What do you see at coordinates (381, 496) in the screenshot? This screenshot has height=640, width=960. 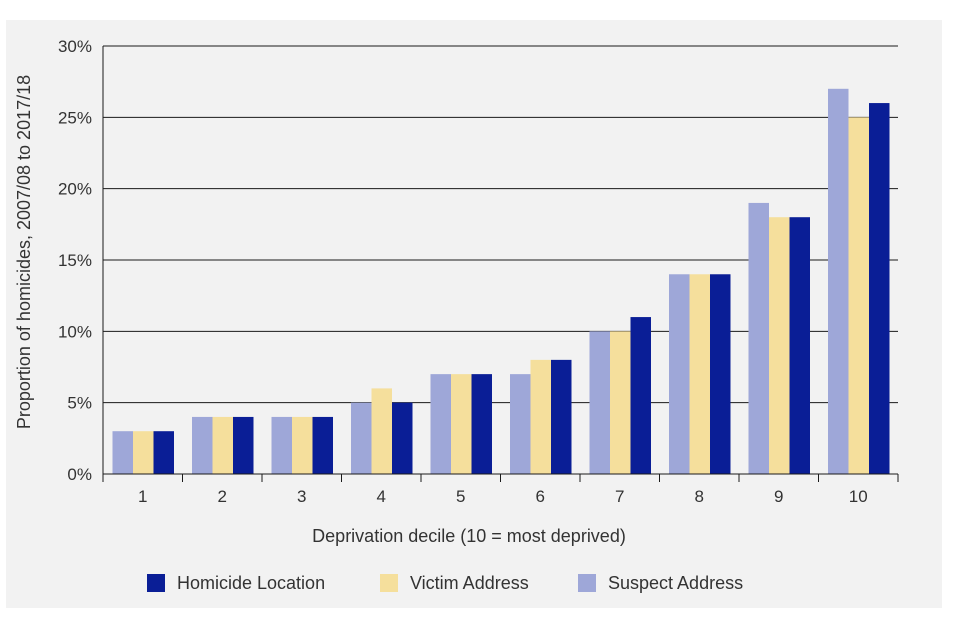 I see `x-tick-label: 4` at bounding box center [381, 496].